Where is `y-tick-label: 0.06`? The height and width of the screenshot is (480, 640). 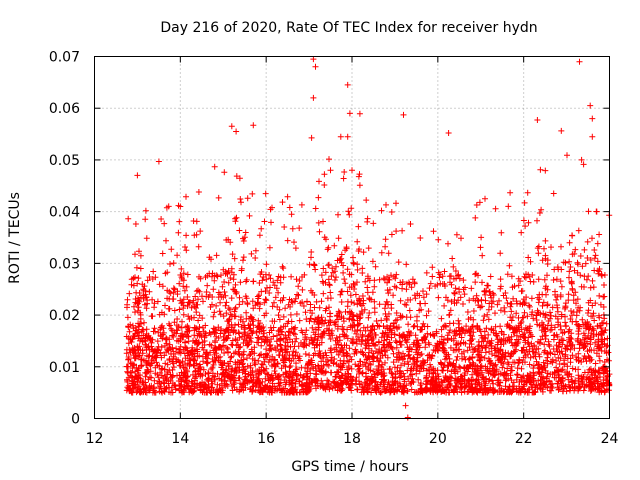
y-tick-label: 0.06 is located at coordinates (64, 109).